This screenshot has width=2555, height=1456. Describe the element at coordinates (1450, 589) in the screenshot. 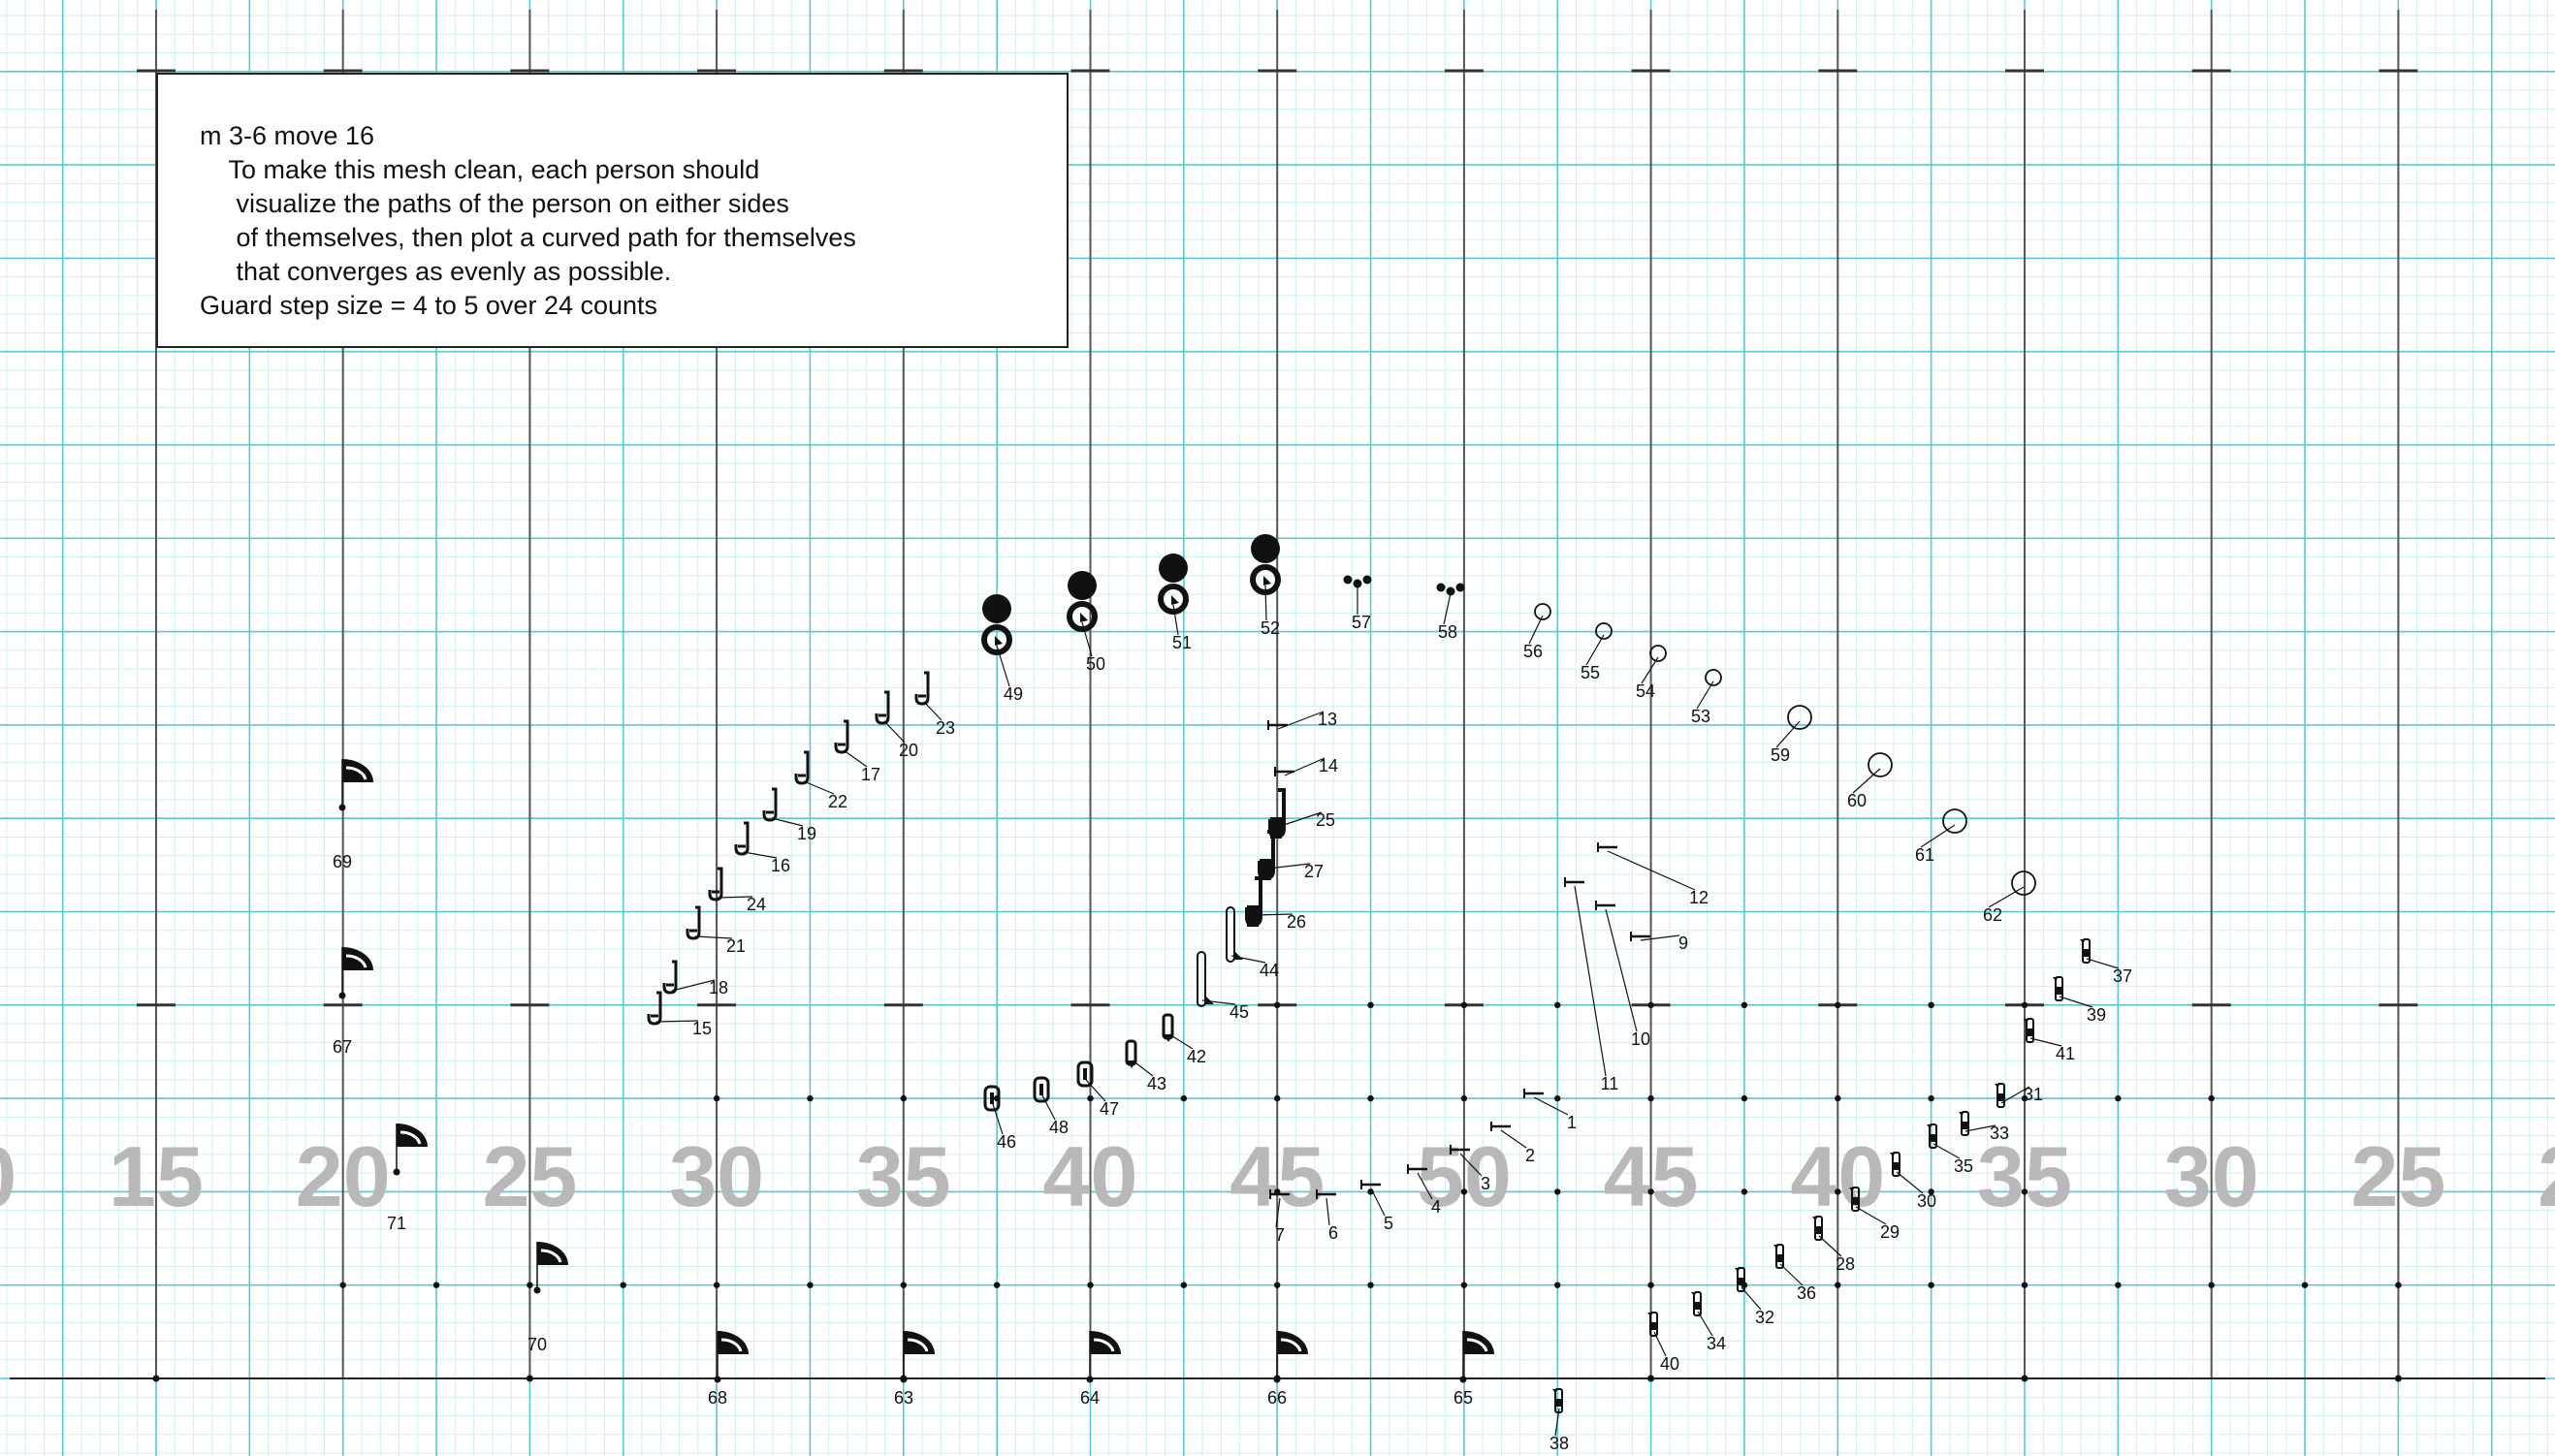

I see `performer-tenor-drums-icon` at that location.